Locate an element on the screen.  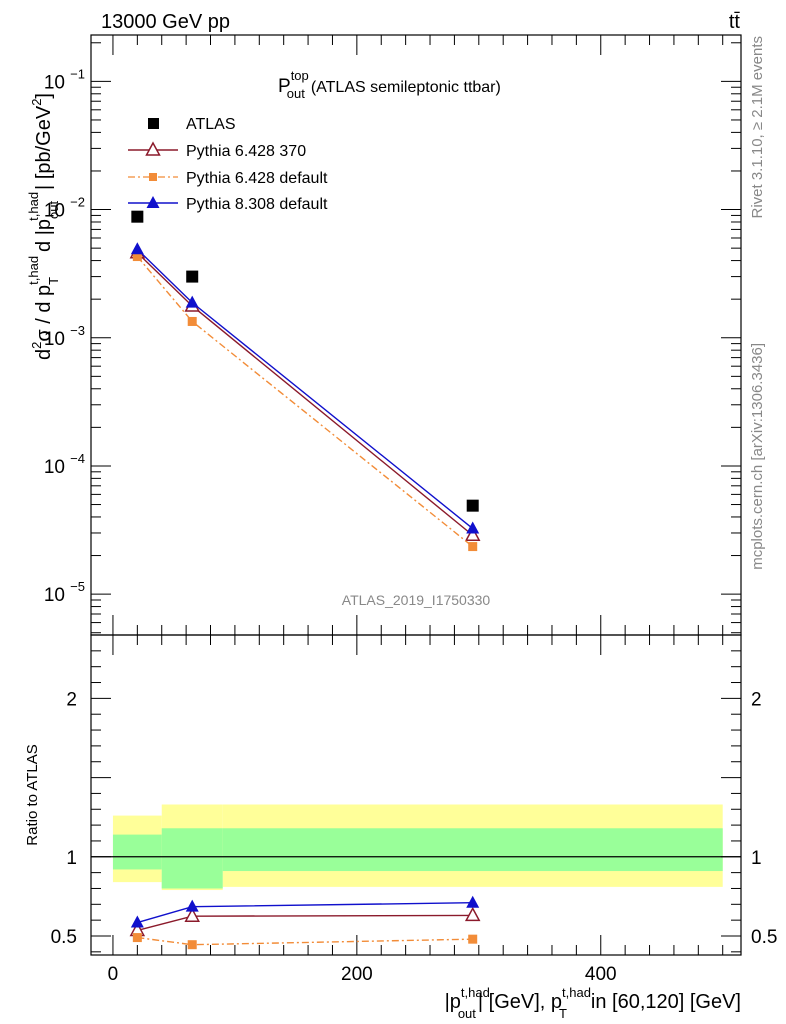
legend-atlas: ATLAS is located at coordinates (192, 124).